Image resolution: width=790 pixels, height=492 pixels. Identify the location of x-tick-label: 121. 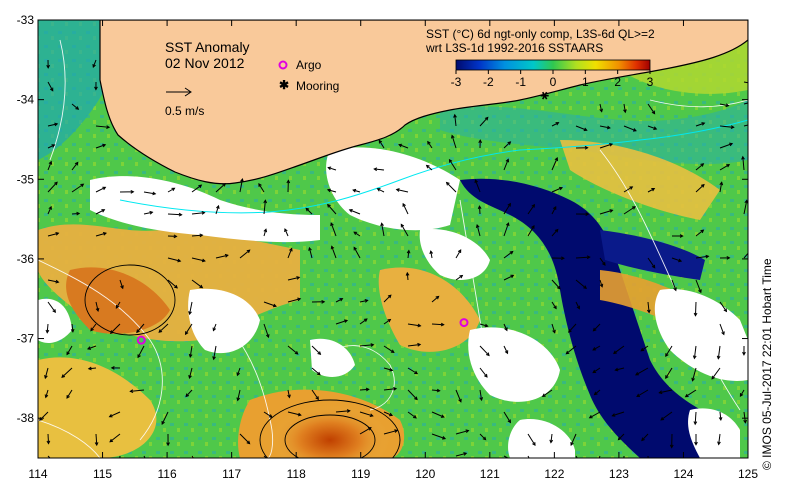
(490, 474).